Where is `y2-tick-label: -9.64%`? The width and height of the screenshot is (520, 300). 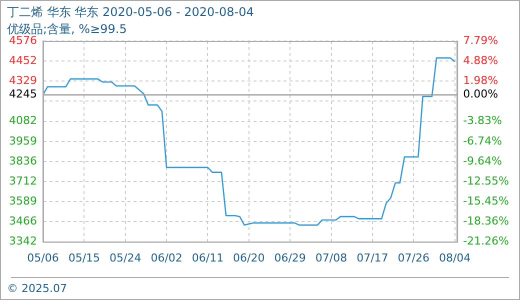
y2-tick-label: -9.64% is located at coordinates (482, 161).